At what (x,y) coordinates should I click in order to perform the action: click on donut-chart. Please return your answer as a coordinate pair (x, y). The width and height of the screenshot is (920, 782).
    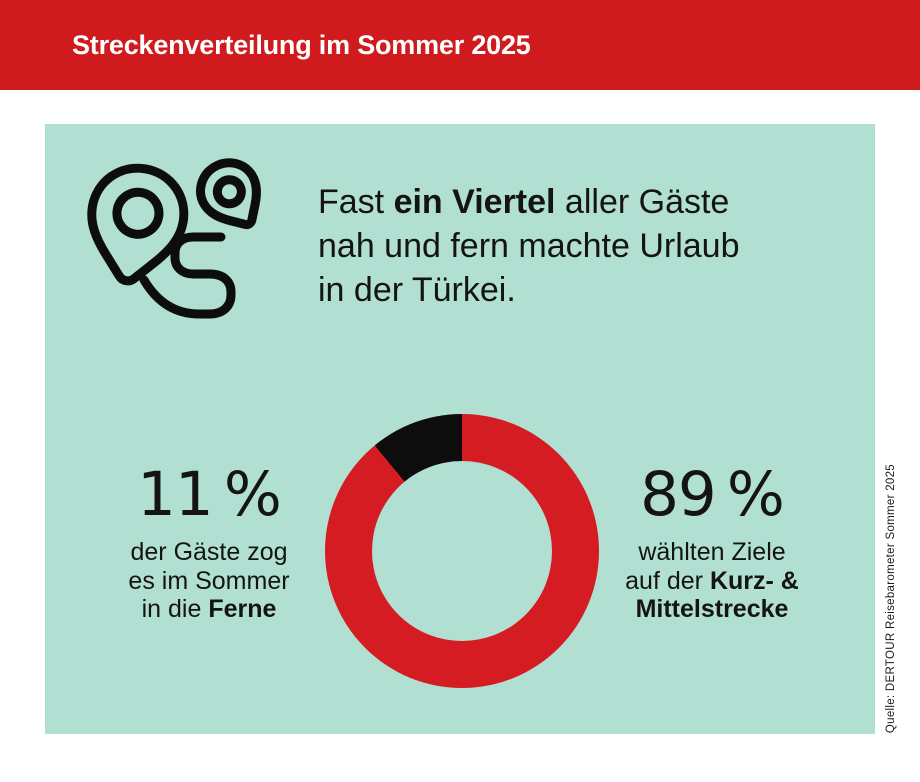
    Looking at the image, I should click on (462, 551).